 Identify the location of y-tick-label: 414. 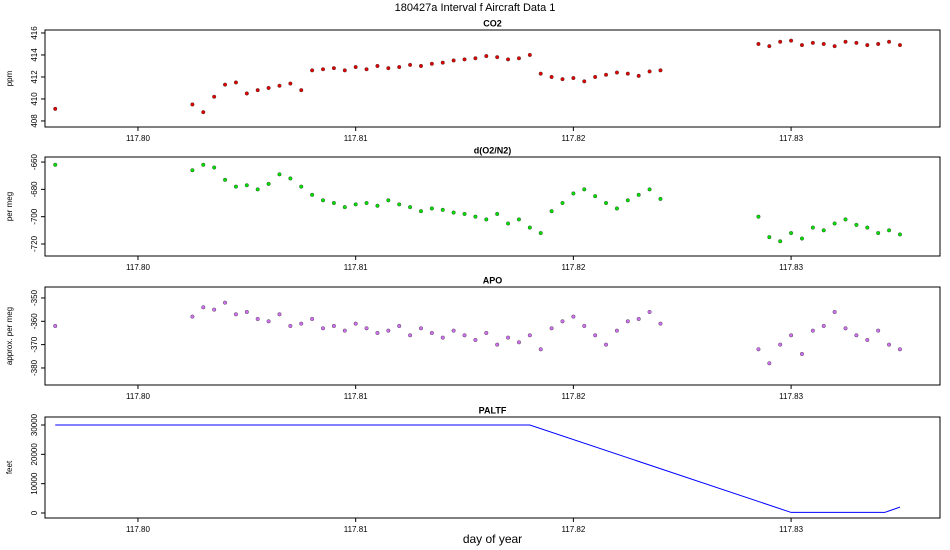
(34, 55).